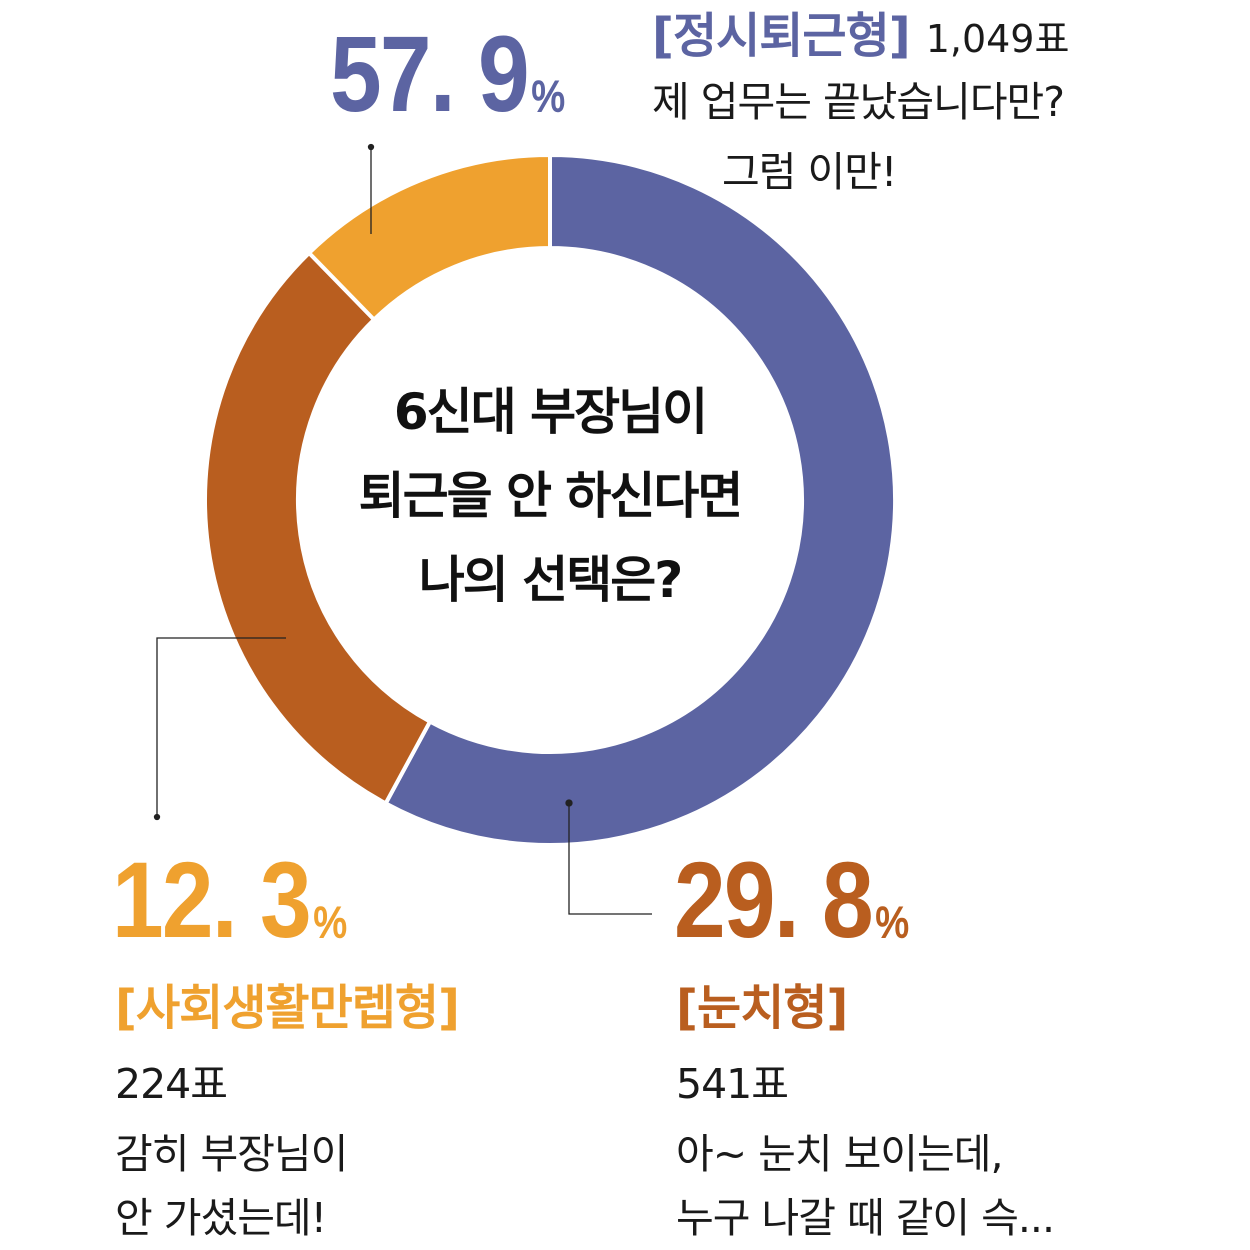 The image size is (1250, 1250). What do you see at coordinates (221, 1218) in the screenshot?
I see `comment-12-line-2: 안 가셨는데!` at bounding box center [221, 1218].